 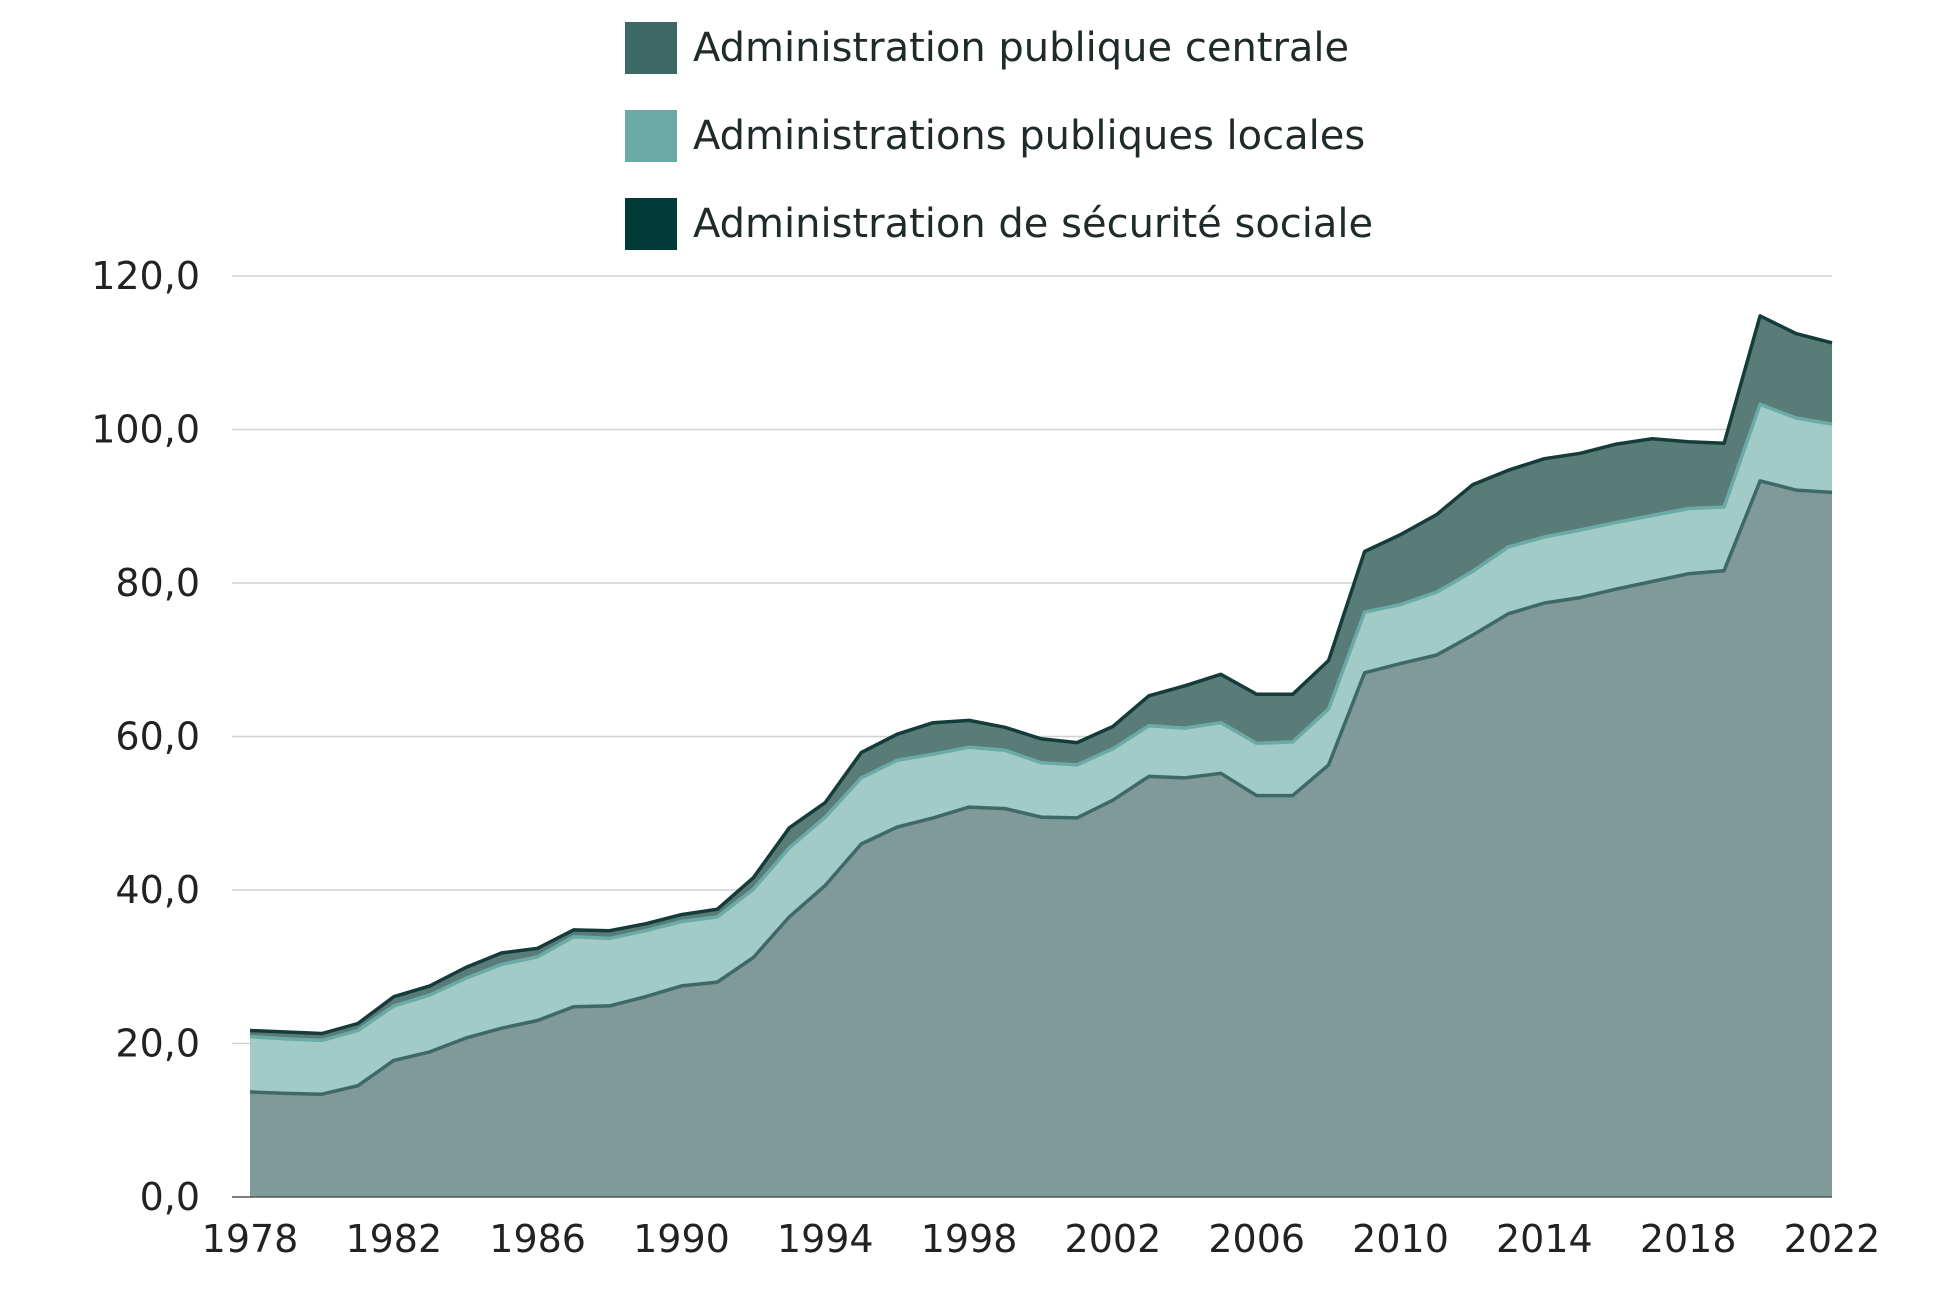 I want to click on x-tick-label: 1982, so click(x=393, y=1239).